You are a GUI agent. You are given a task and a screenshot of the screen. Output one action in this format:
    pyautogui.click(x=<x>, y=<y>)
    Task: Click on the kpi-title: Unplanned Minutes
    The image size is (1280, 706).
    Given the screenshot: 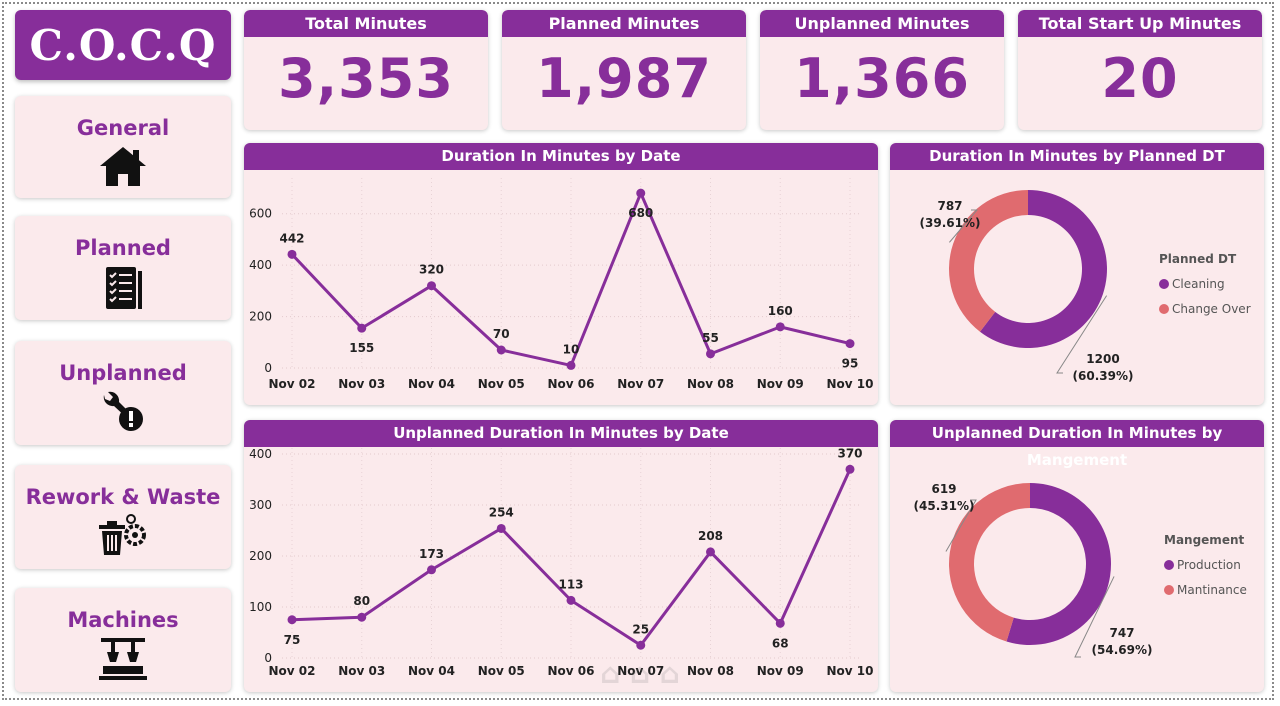 What is the action you would take?
    pyautogui.click(x=882, y=23)
    